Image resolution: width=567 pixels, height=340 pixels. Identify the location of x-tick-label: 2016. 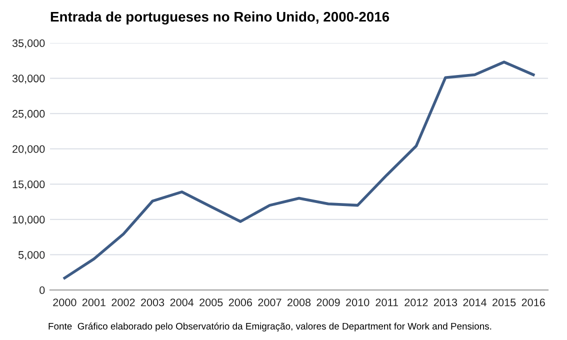
(533, 302).